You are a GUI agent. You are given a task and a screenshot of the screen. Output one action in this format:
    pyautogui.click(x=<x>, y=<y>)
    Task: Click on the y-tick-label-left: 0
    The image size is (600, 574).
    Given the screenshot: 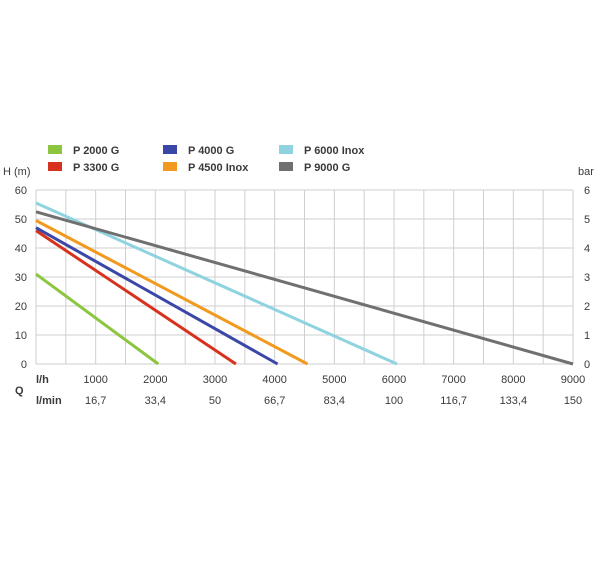 What is the action you would take?
    pyautogui.click(x=24, y=365)
    